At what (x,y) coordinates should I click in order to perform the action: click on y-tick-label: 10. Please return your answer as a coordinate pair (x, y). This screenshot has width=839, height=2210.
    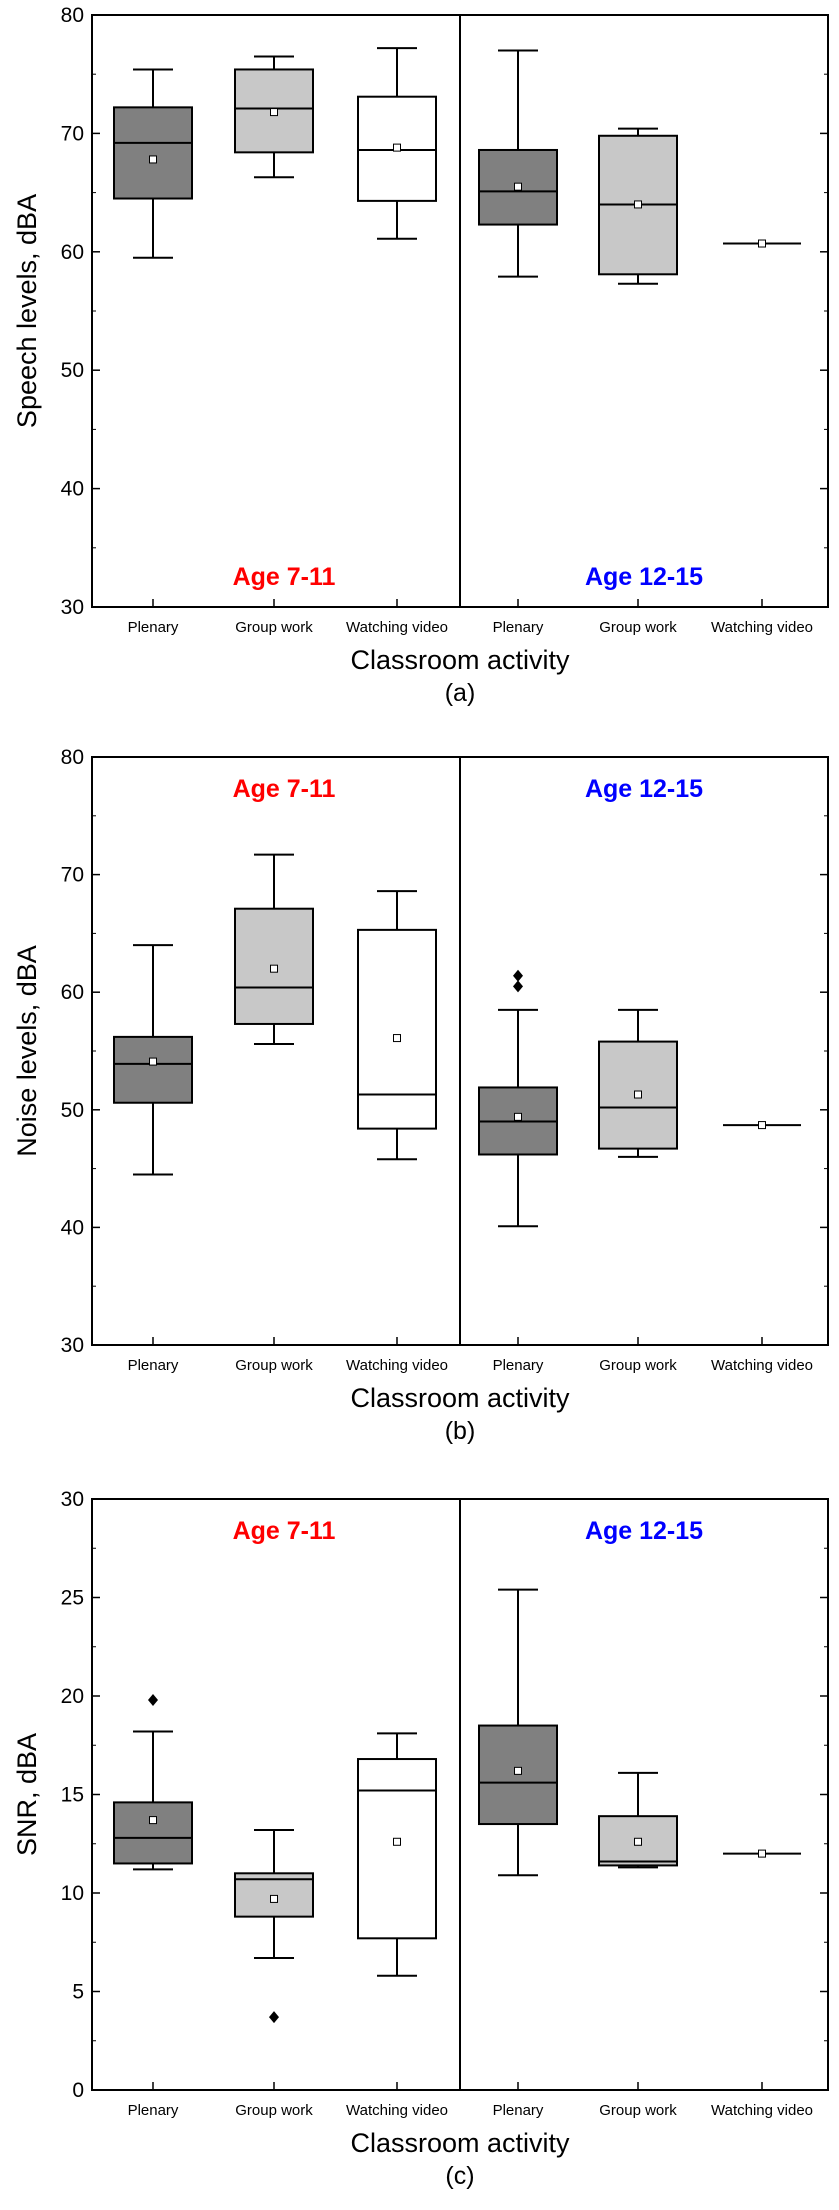
    Looking at the image, I should click on (72, 1893).